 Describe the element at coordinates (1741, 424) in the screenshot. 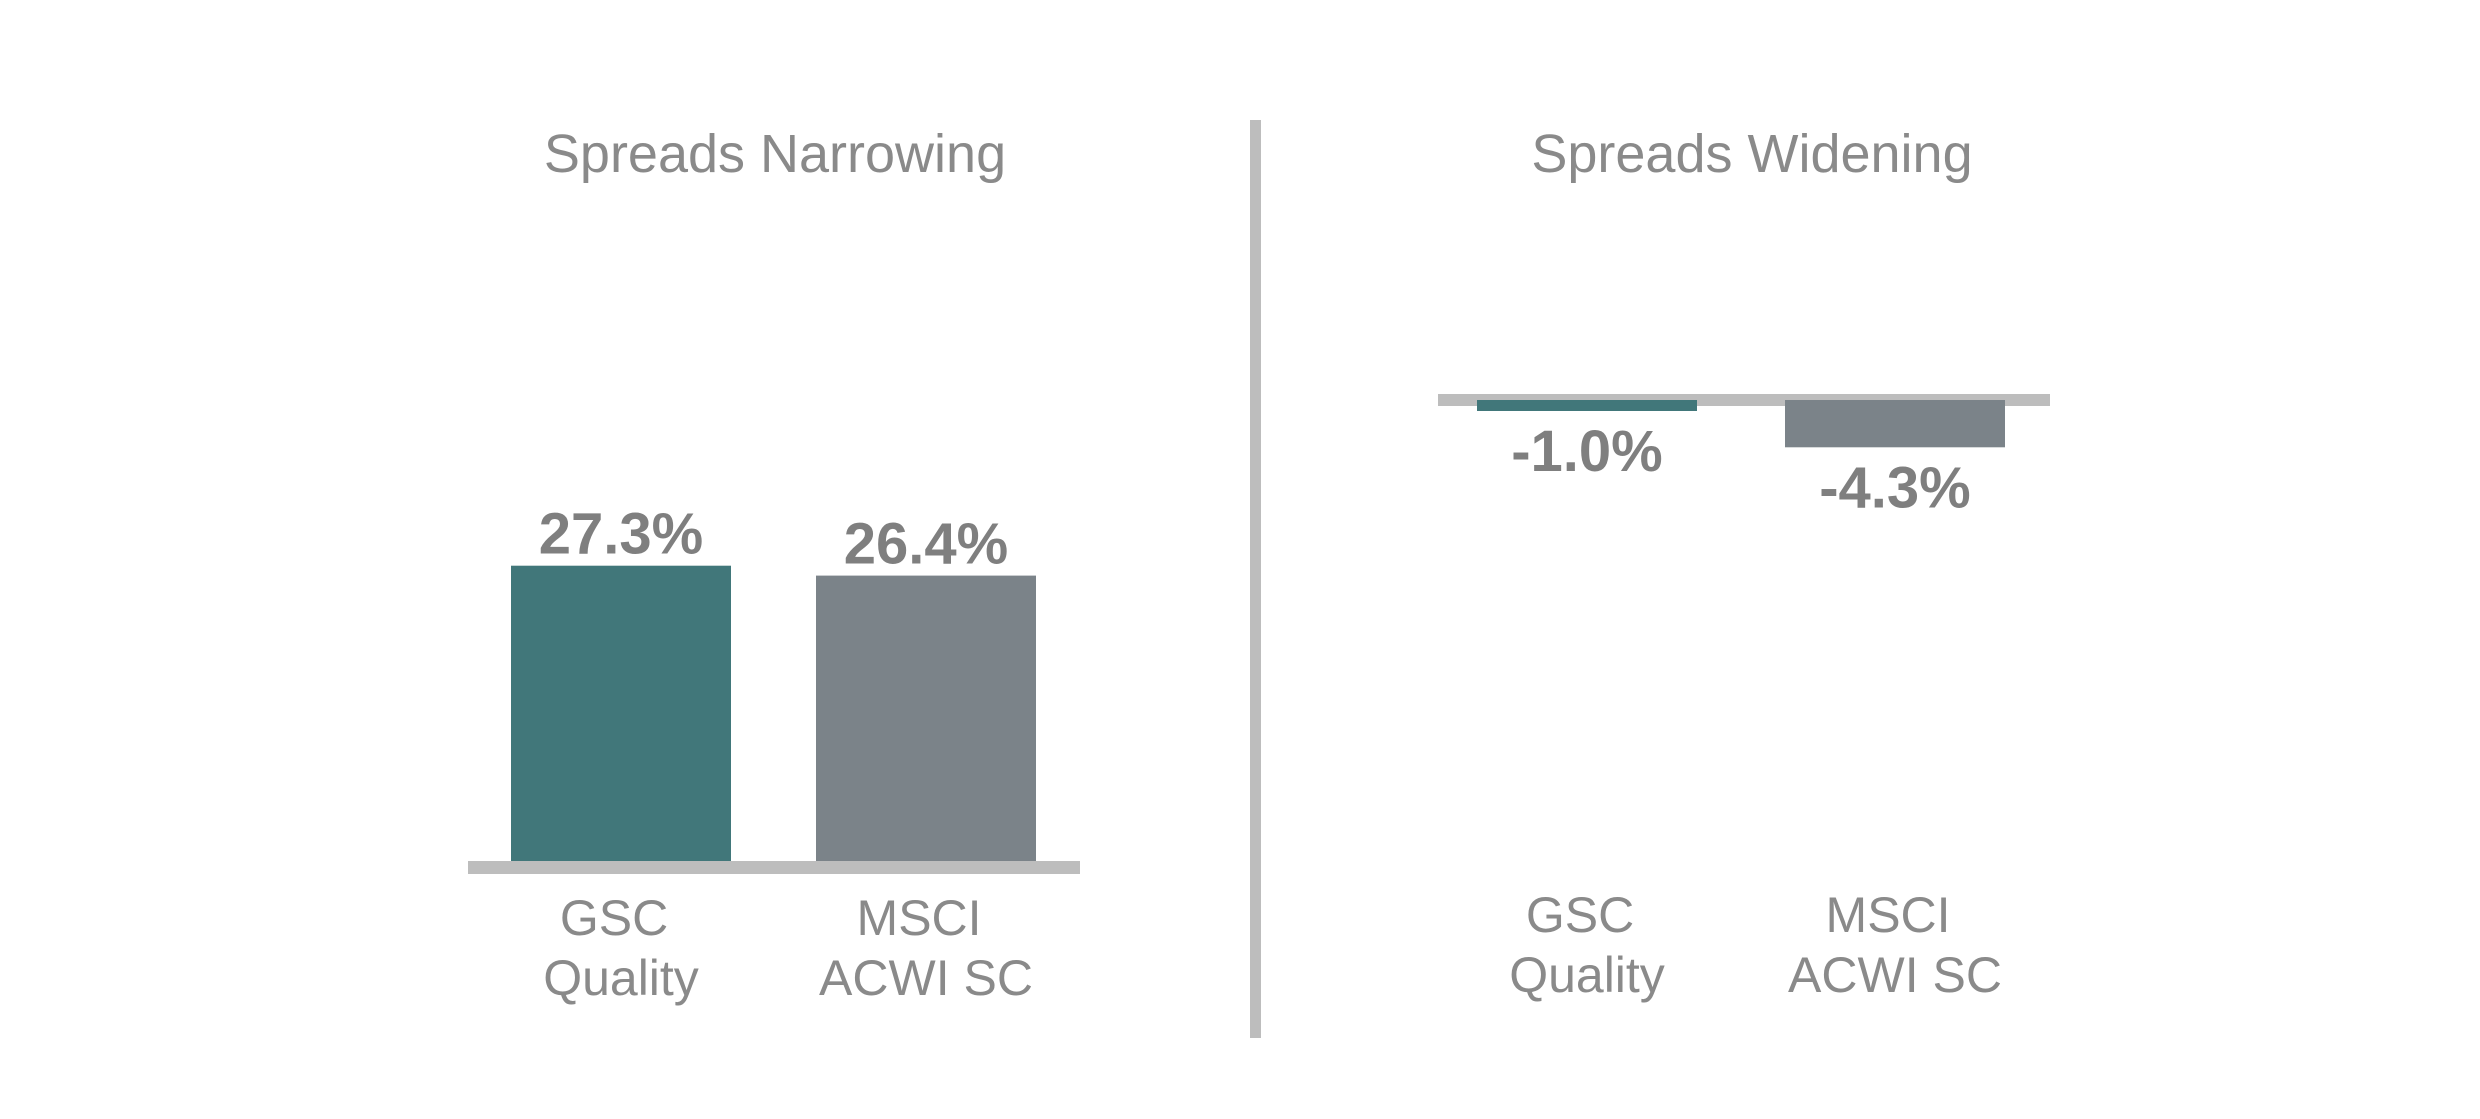

I see `bars-widening` at that location.